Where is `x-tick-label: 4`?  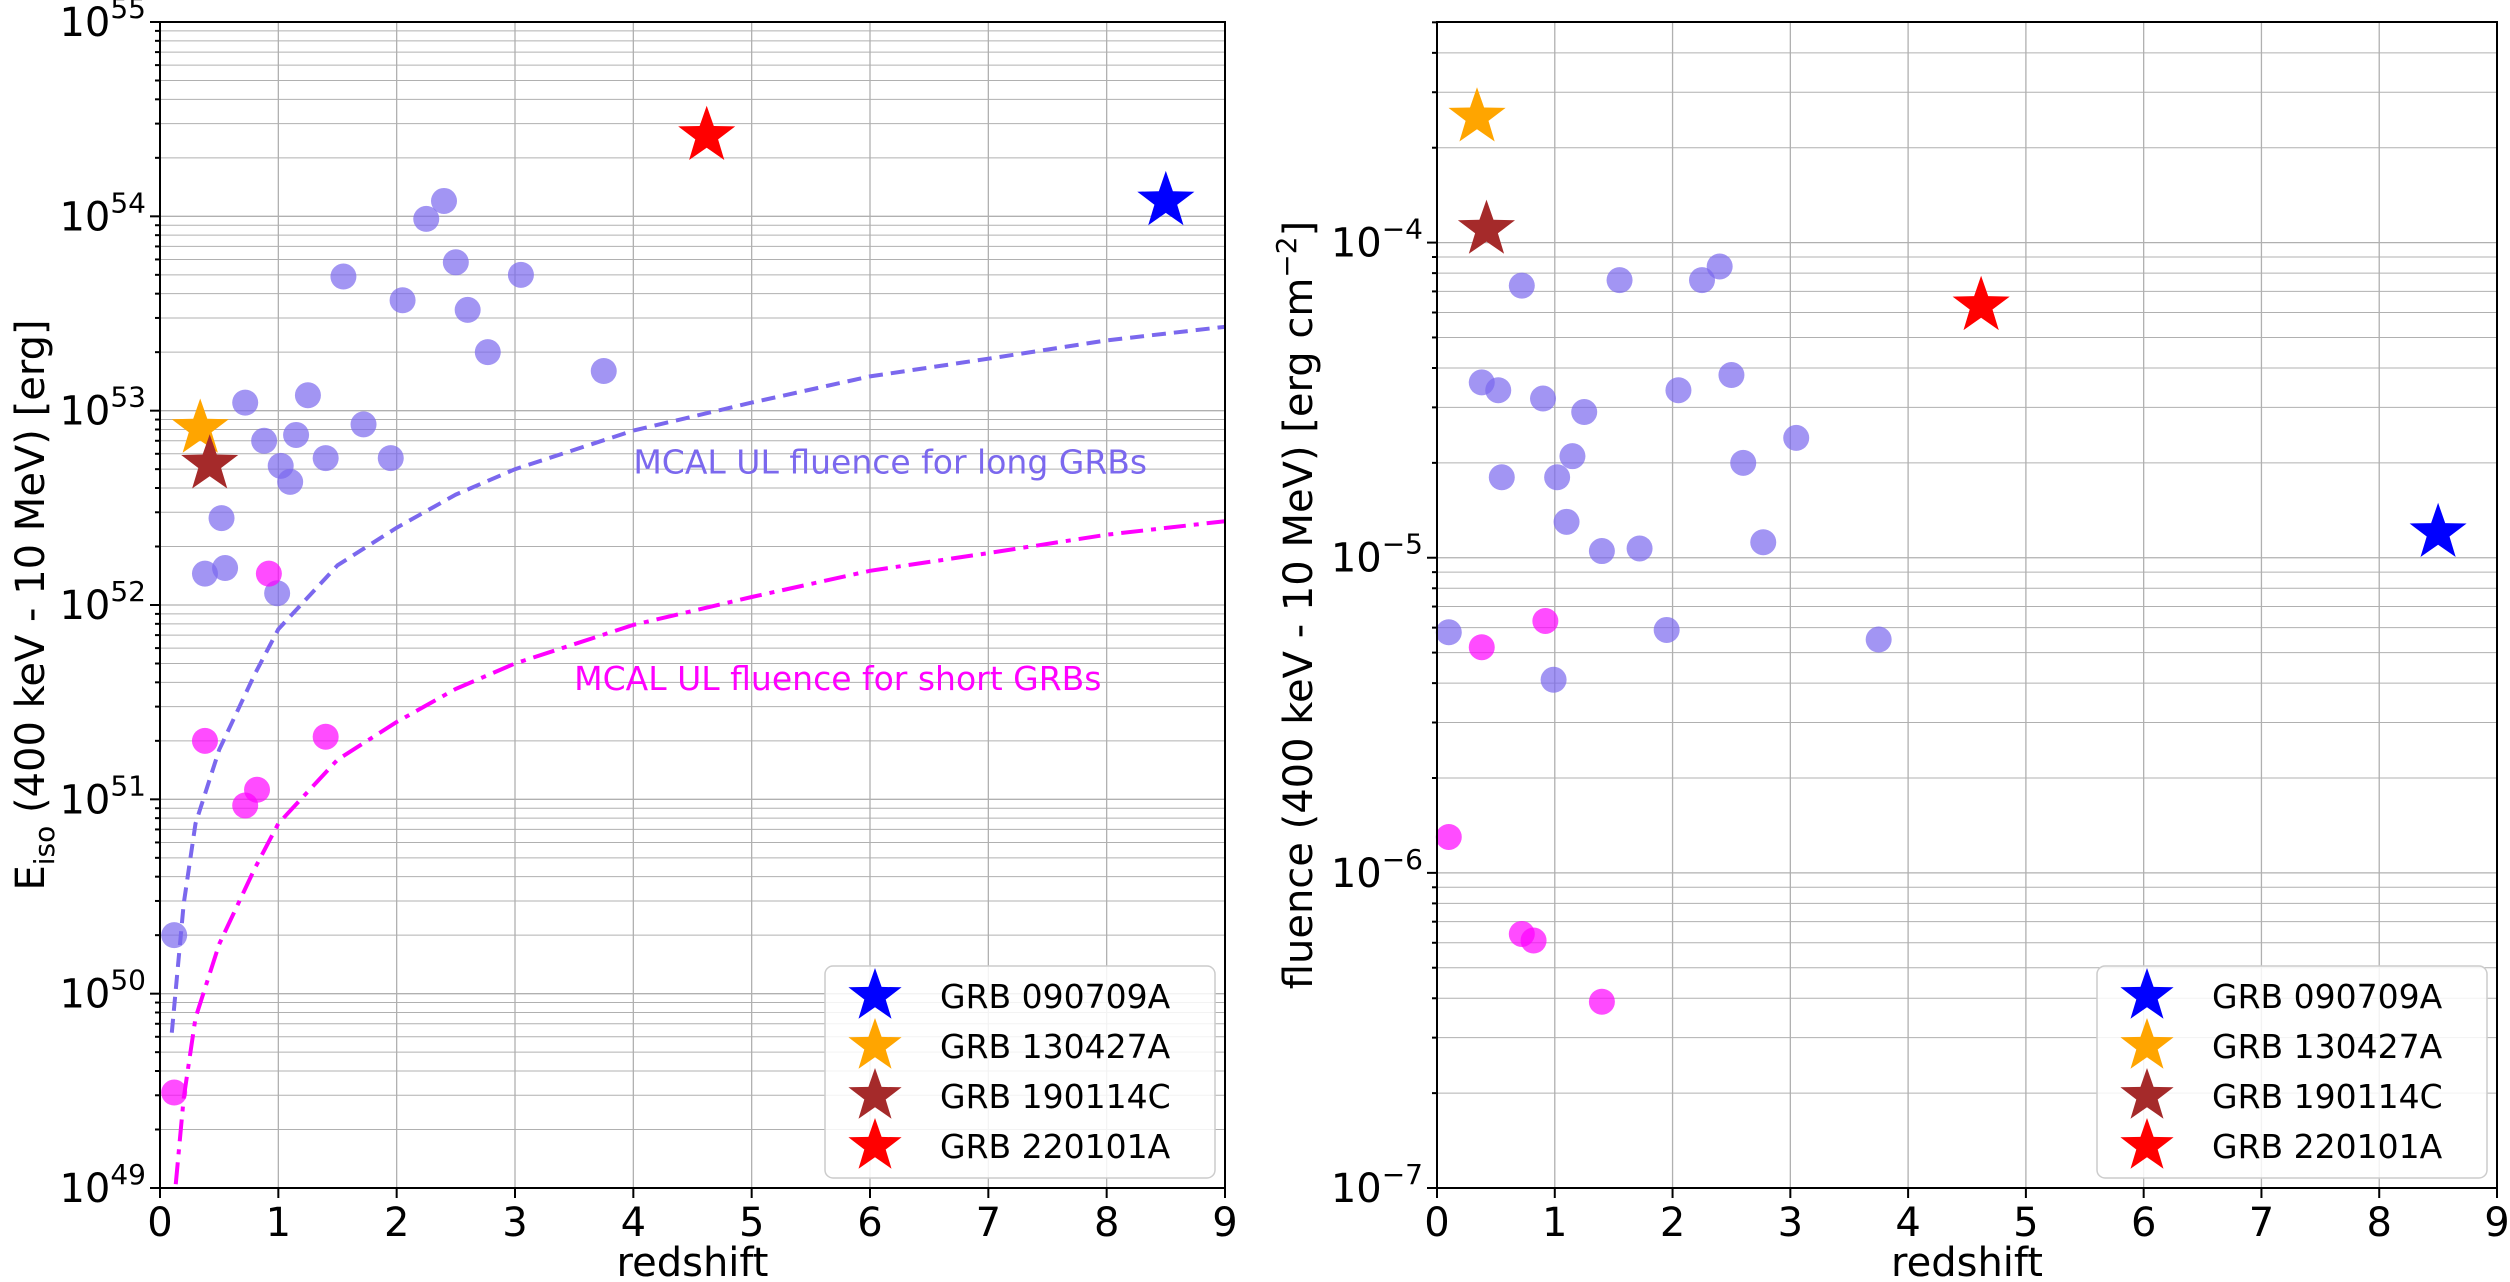 x-tick-label: 4 is located at coordinates (1907, 1223).